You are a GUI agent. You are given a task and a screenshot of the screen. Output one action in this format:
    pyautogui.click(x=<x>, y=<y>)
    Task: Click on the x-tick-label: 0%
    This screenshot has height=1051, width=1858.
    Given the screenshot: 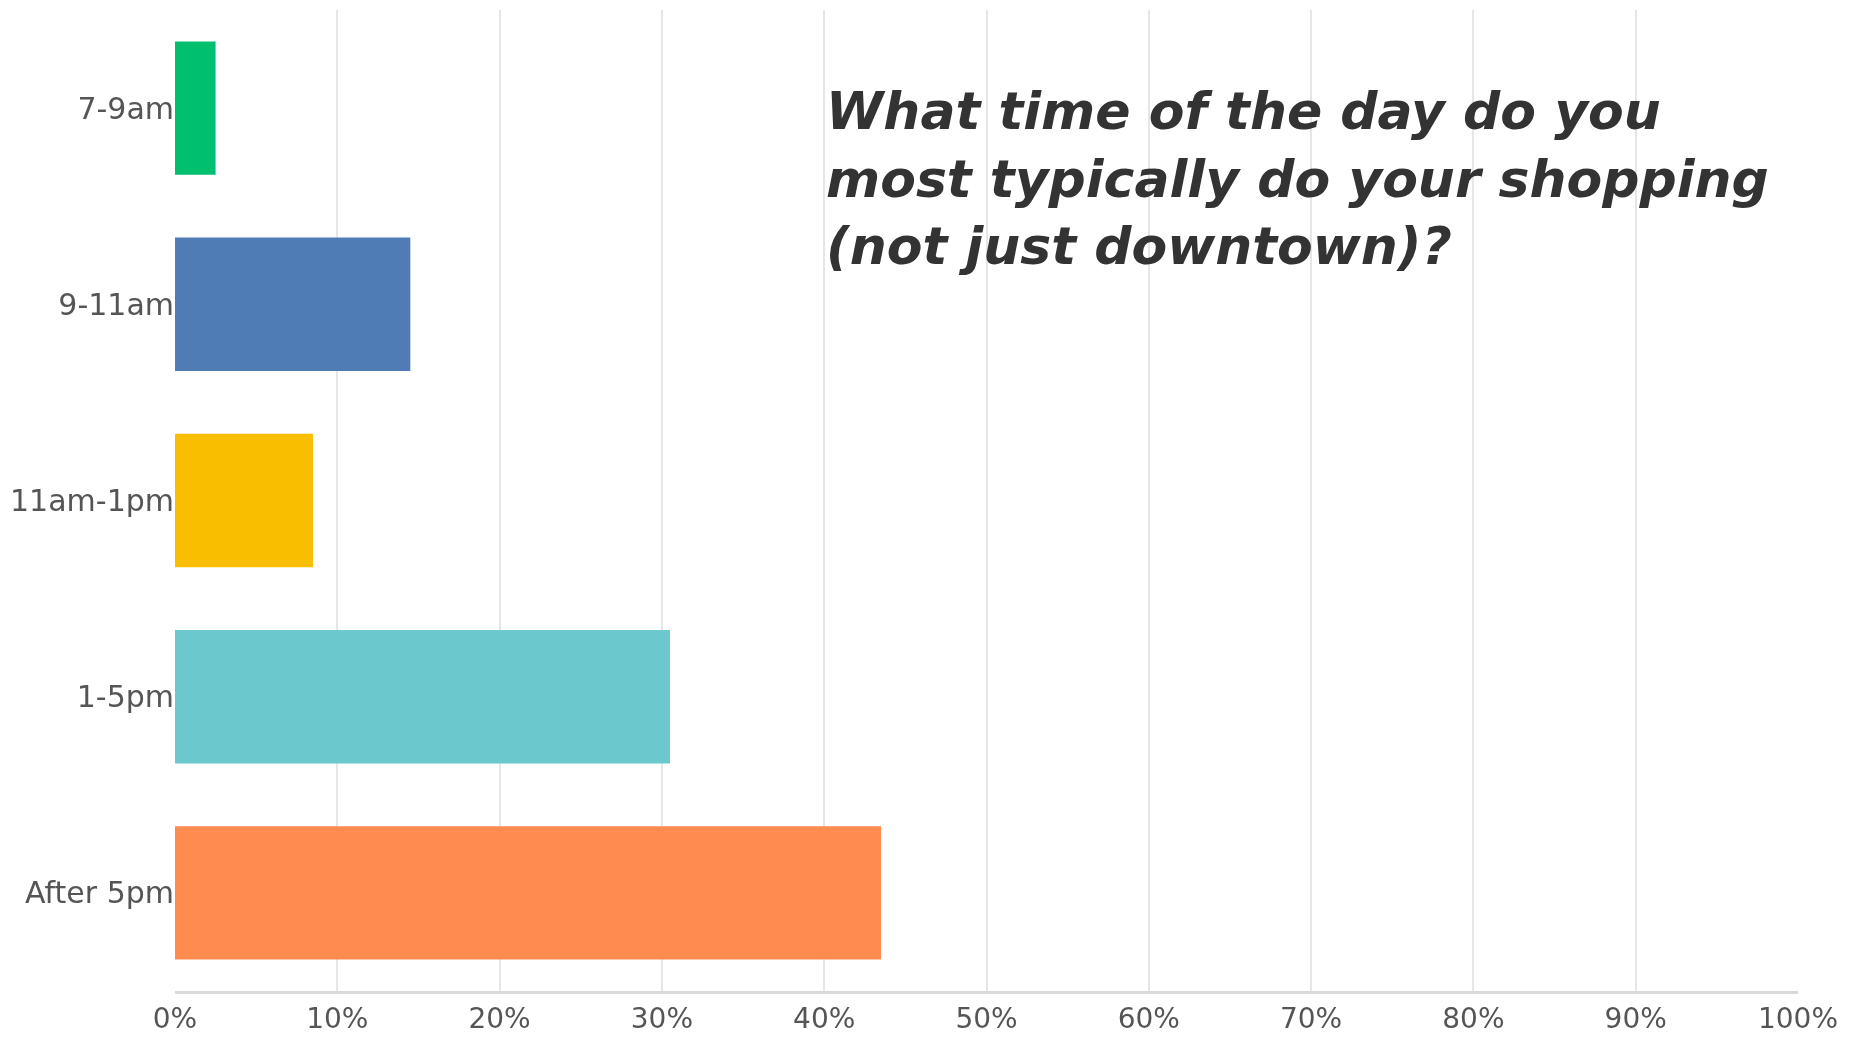 What is the action you would take?
    pyautogui.click(x=175, y=1018)
    